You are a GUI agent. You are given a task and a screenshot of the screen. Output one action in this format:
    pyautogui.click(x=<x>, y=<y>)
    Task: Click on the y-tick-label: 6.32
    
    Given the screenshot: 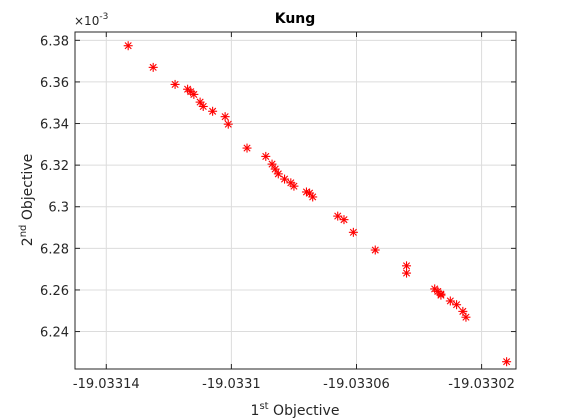 What is the action you would take?
    pyautogui.click(x=54, y=166)
    